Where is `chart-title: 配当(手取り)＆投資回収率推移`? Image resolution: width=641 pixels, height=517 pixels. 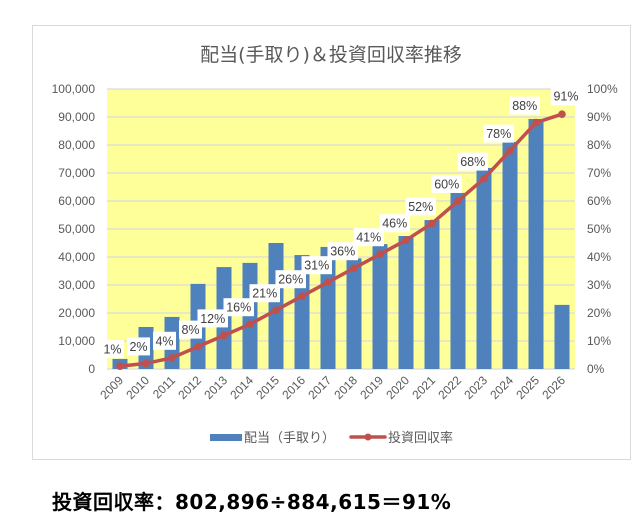 chart-title: 配当(手取り)＆投資回収率推移 is located at coordinates (331, 55).